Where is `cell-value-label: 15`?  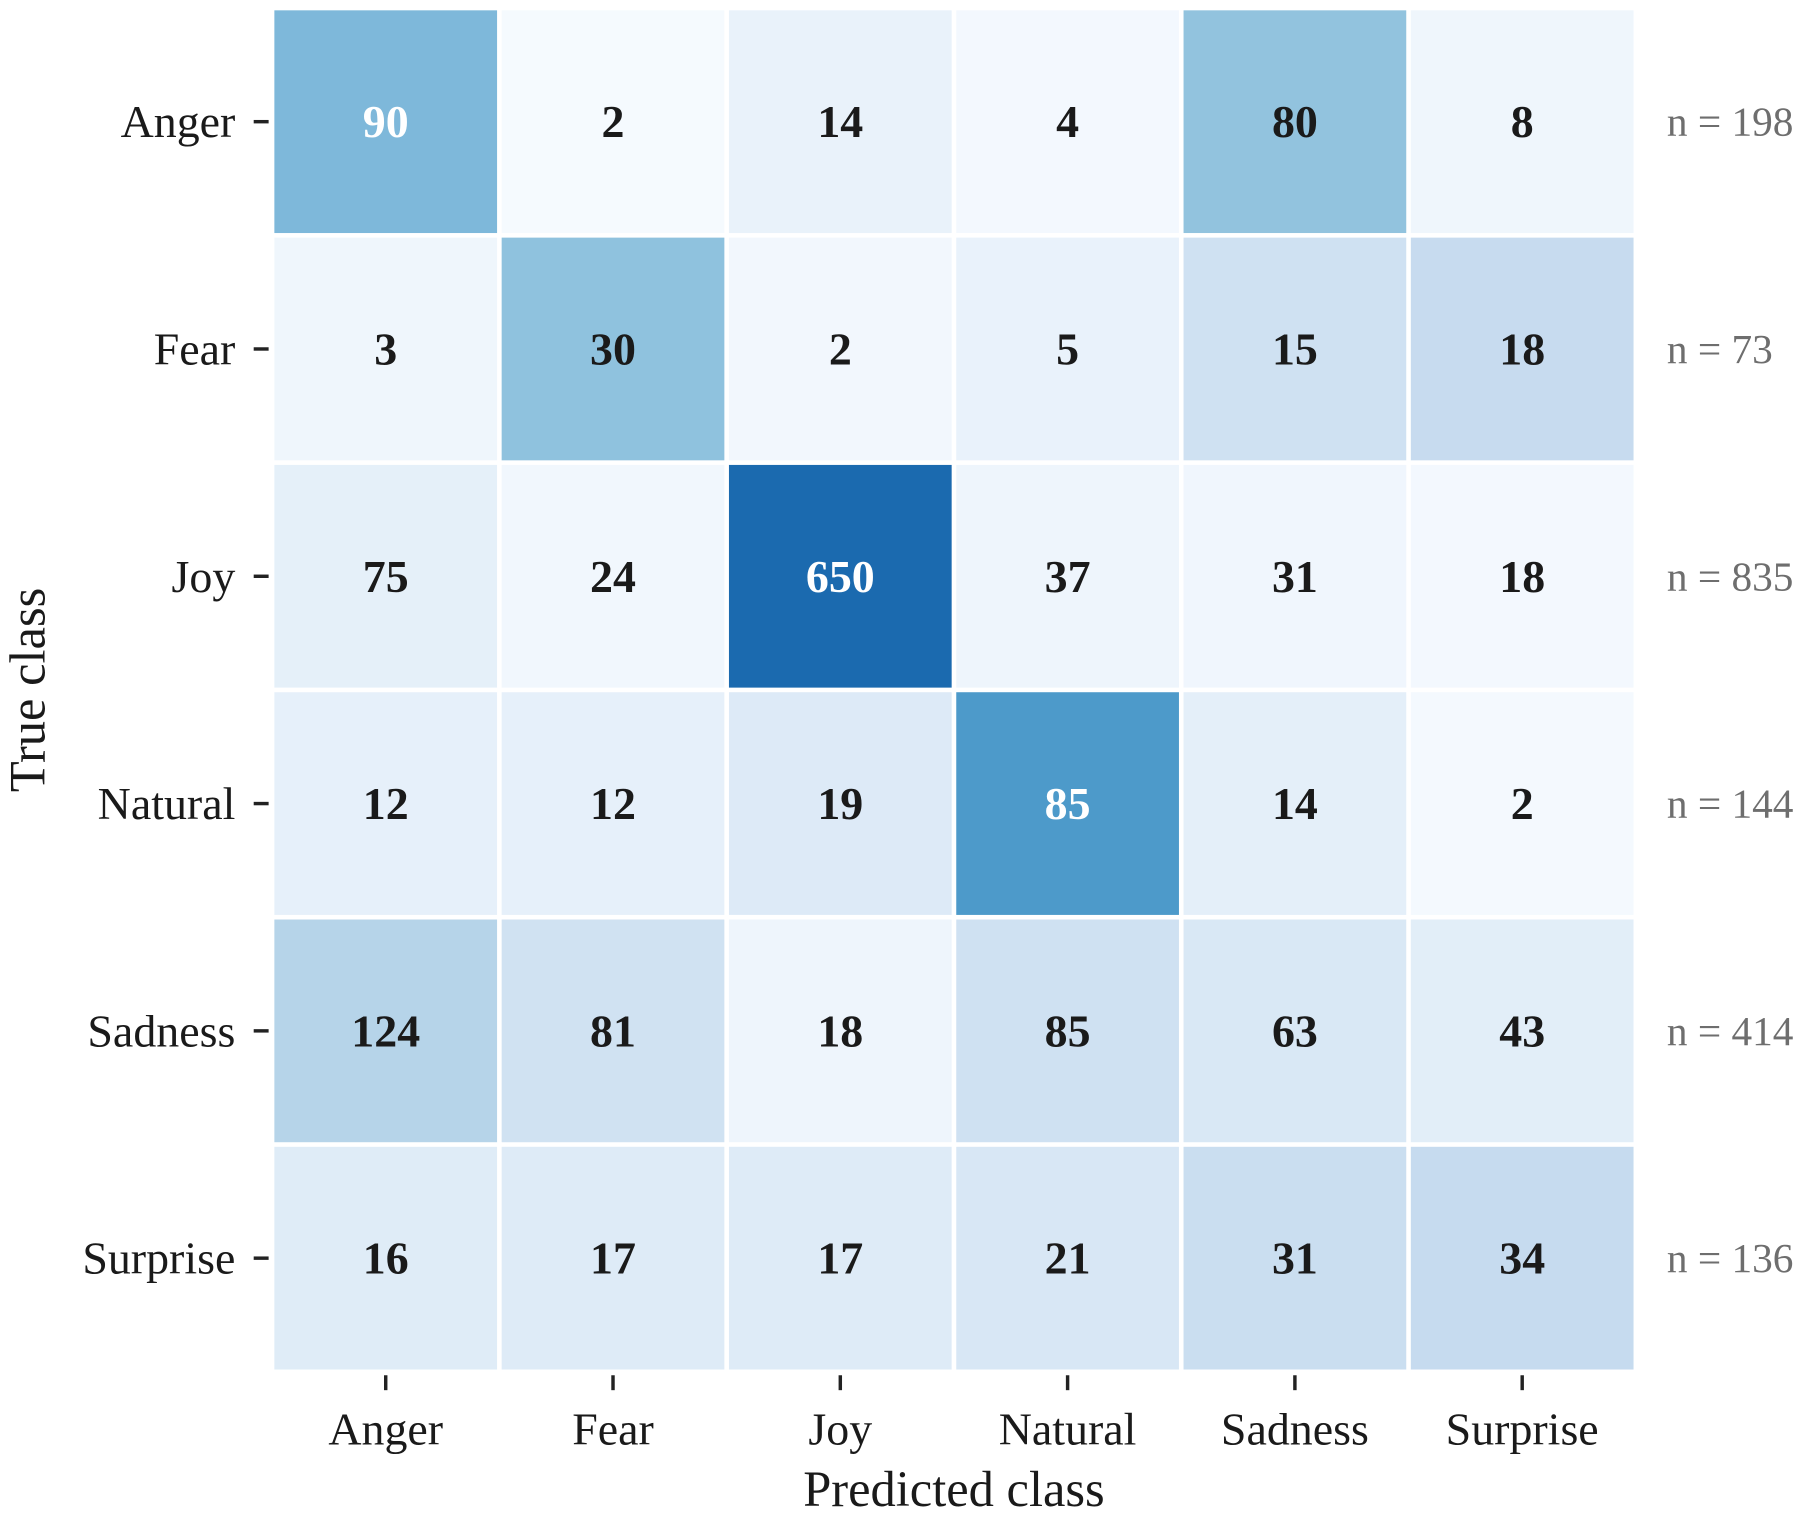
cell-value-label: 15 is located at coordinates (1295, 348).